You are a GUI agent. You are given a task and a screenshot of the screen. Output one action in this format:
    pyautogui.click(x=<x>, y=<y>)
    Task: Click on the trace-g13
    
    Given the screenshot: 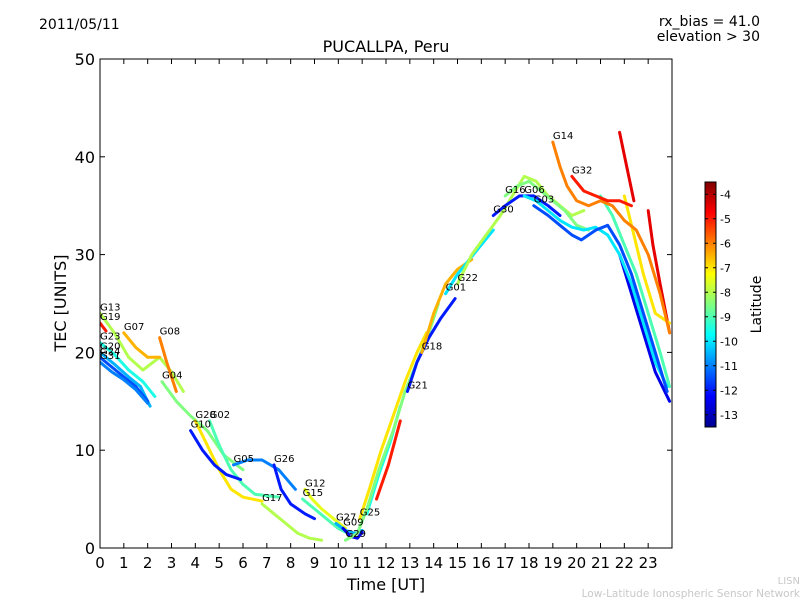 What is the action you would take?
    pyautogui.click(x=142, y=352)
    